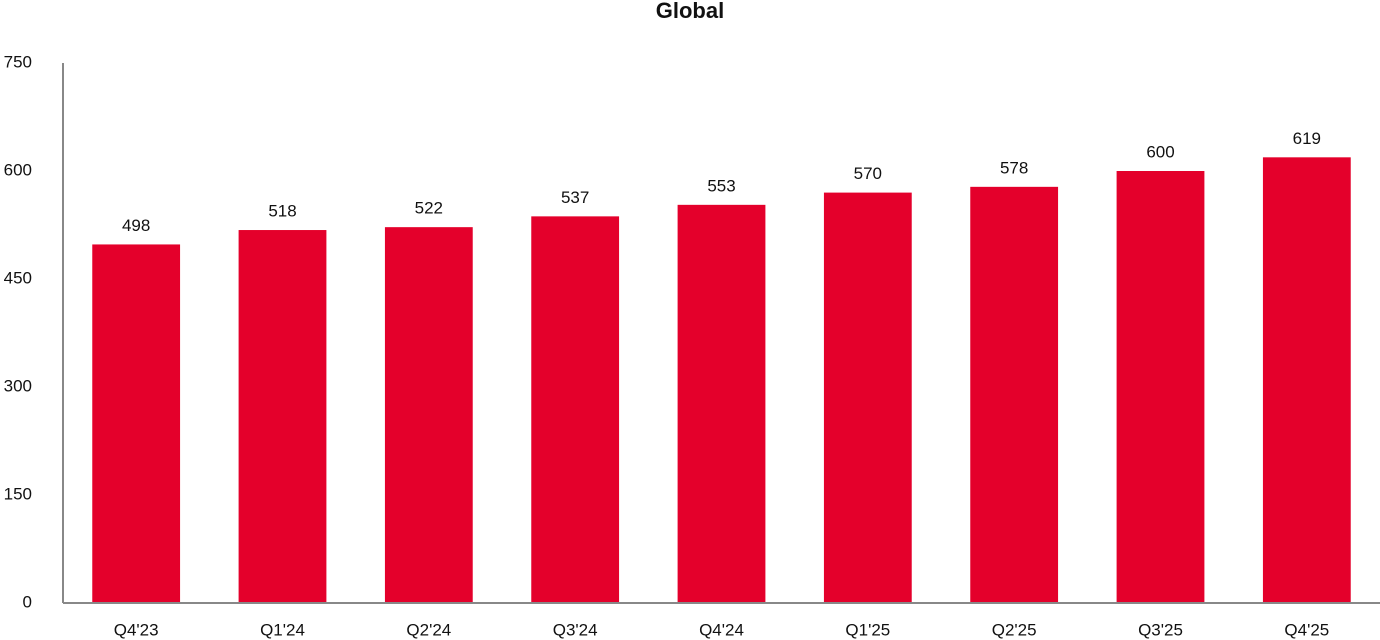 The height and width of the screenshot is (640, 1380). Describe the element at coordinates (18, 385) in the screenshot. I see `y-tick-label: 300` at that location.